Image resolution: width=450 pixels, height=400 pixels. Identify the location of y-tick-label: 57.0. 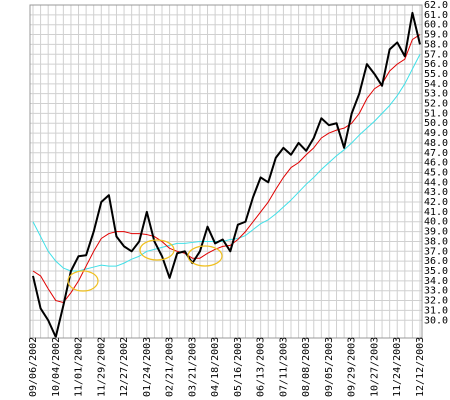
(436, 54).